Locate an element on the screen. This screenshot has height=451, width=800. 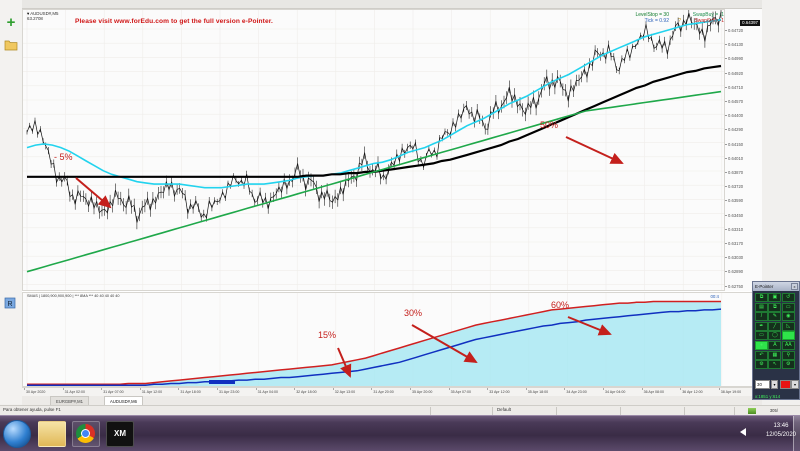
time-tick: 36 Apr 08:00 is located at coordinates (652, 391).